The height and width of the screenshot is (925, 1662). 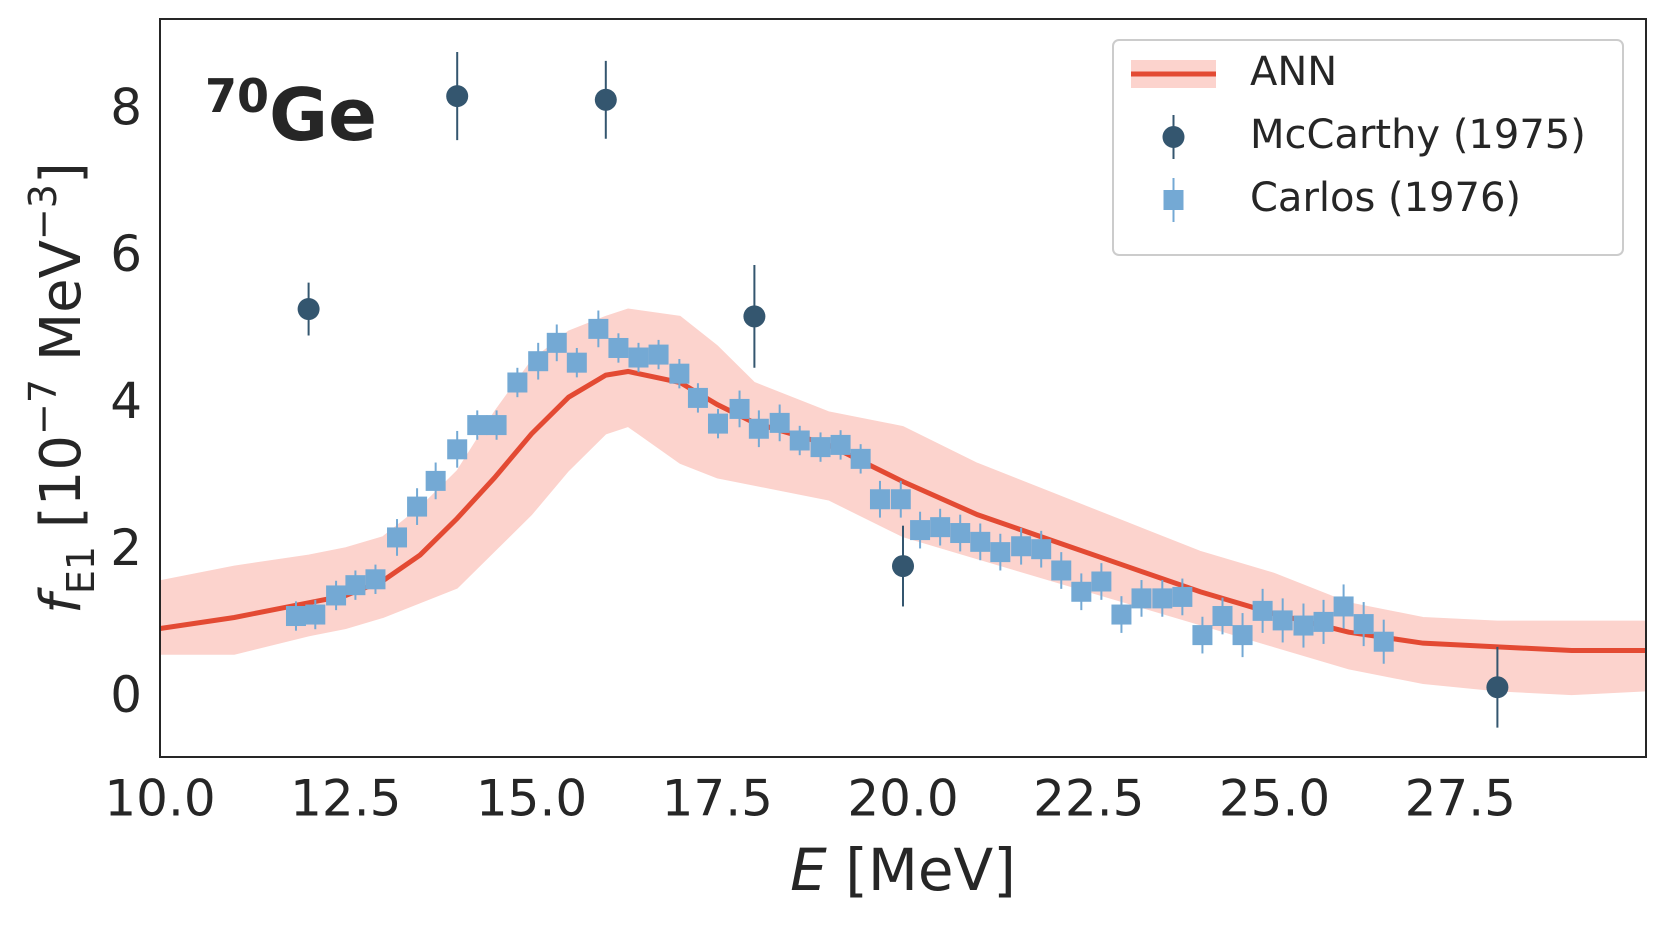 I want to click on legend: ANN McCarthy (1975) Carlos (1976), so click(x=1368, y=147).